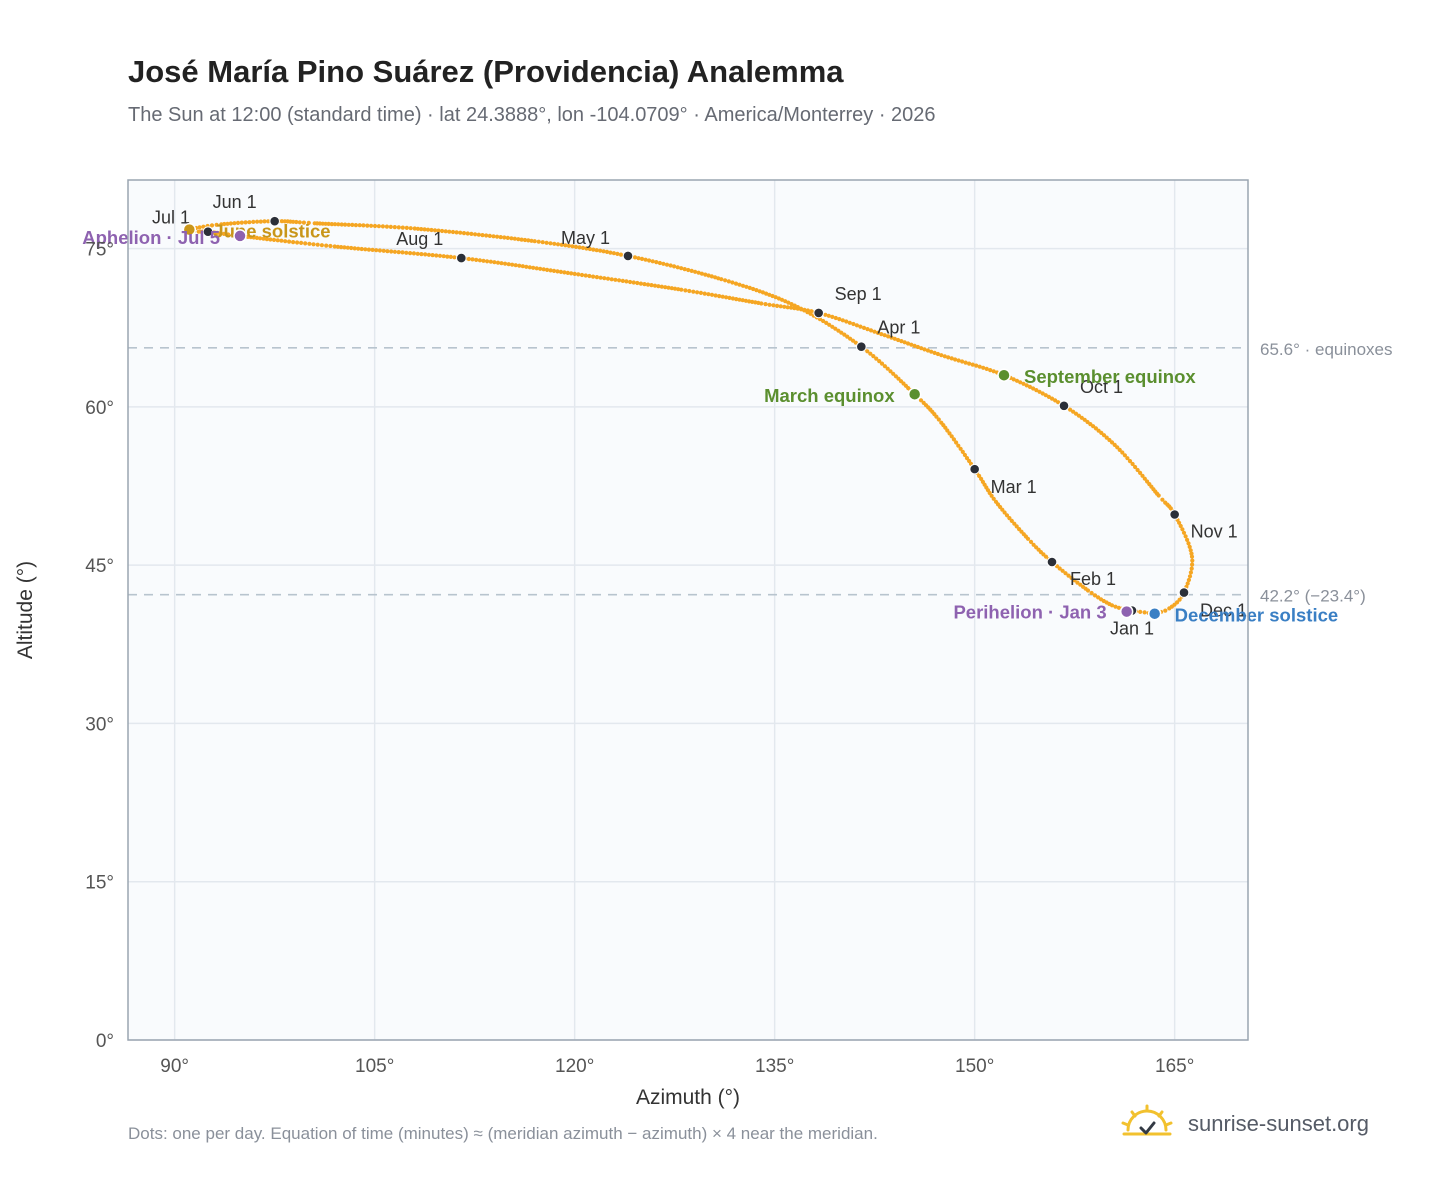  Describe the element at coordinates (1313, 596) in the screenshot. I see `reference-line-label: 42.2° (−23.4°)` at that location.